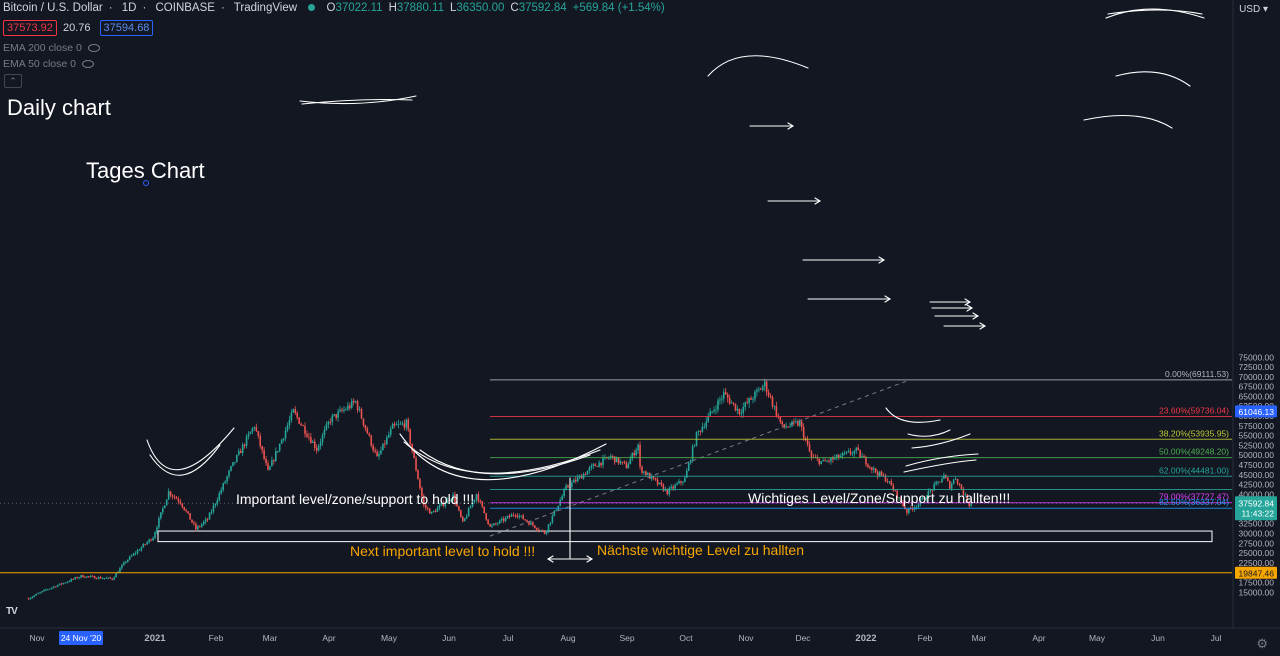 The width and height of the screenshot is (1280, 656). Describe the element at coordinates (1257, 445) in the screenshot. I see `price-tick-label: 52500.00` at that location.